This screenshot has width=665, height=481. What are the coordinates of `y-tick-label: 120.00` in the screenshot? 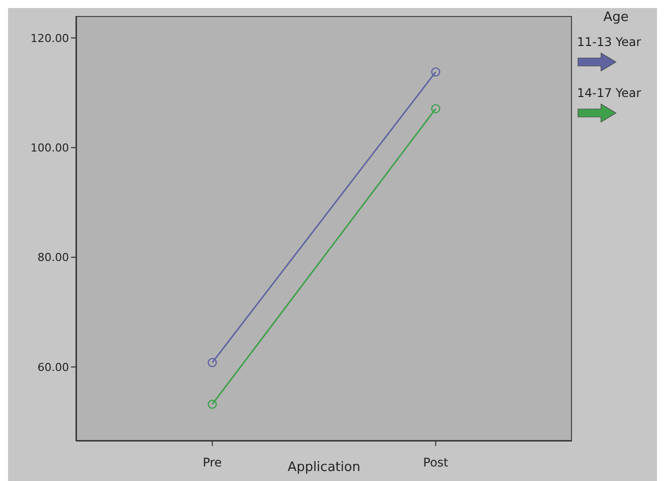 It's located at (49, 38).